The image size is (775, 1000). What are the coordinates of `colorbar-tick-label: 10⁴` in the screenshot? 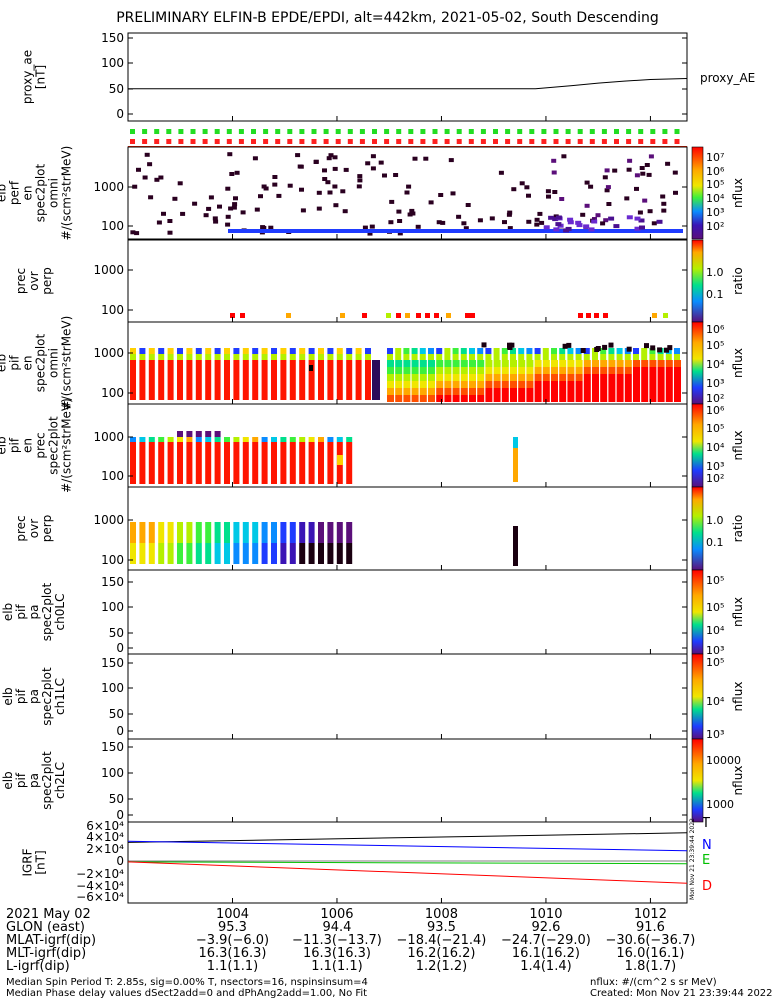 It's located at (715, 630).